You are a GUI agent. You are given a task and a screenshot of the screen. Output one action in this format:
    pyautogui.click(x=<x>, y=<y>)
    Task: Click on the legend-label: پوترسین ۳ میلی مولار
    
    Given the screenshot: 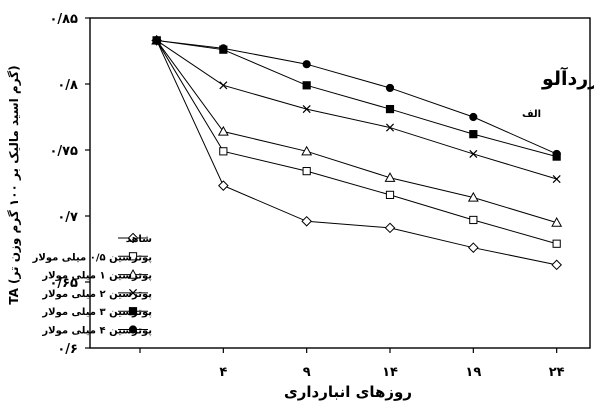 What is the action you would take?
    pyautogui.click(x=96, y=312)
    